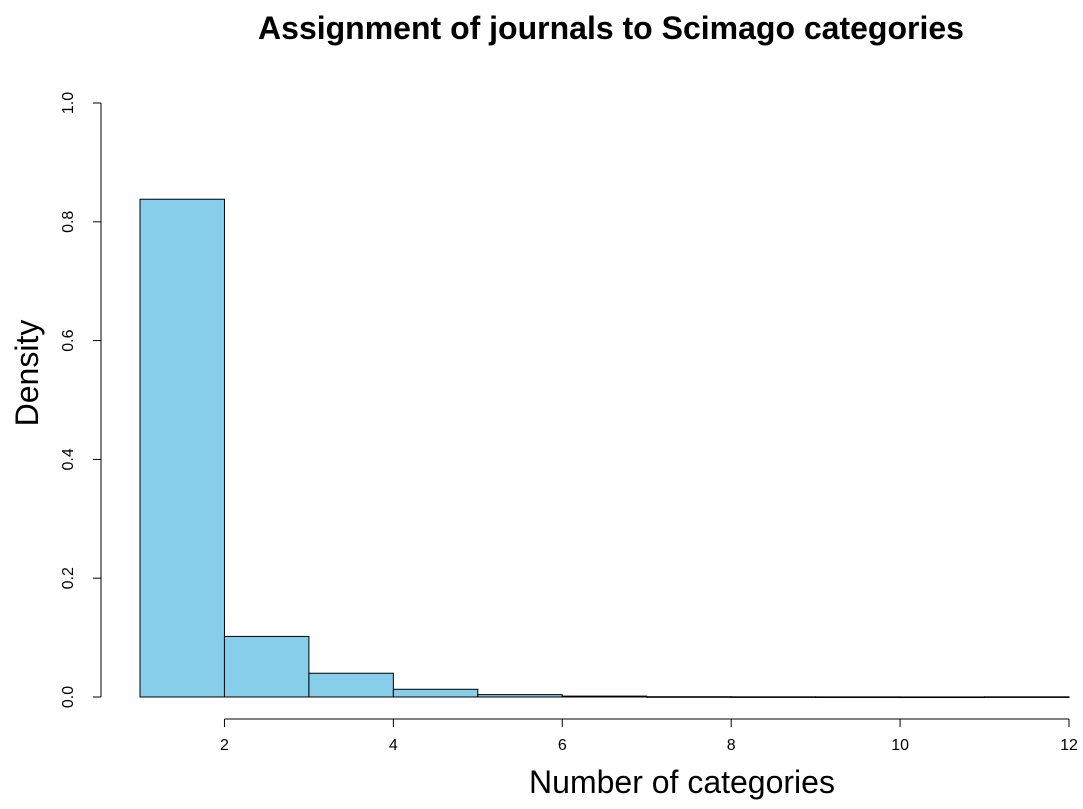  I want to click on y-axis: 0.0 0.2 0.4 0.6 0.8 1.0, so click(81, 400).